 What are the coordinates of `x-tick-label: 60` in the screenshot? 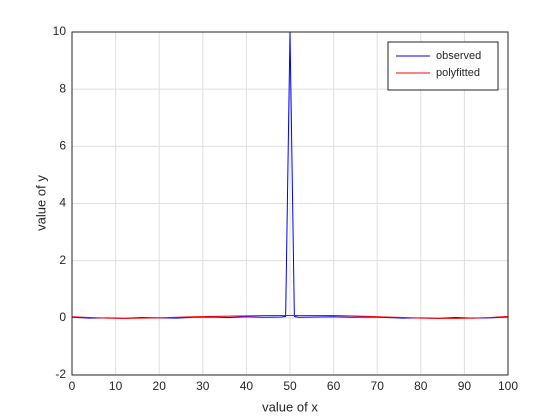 It's located at (334, 386).